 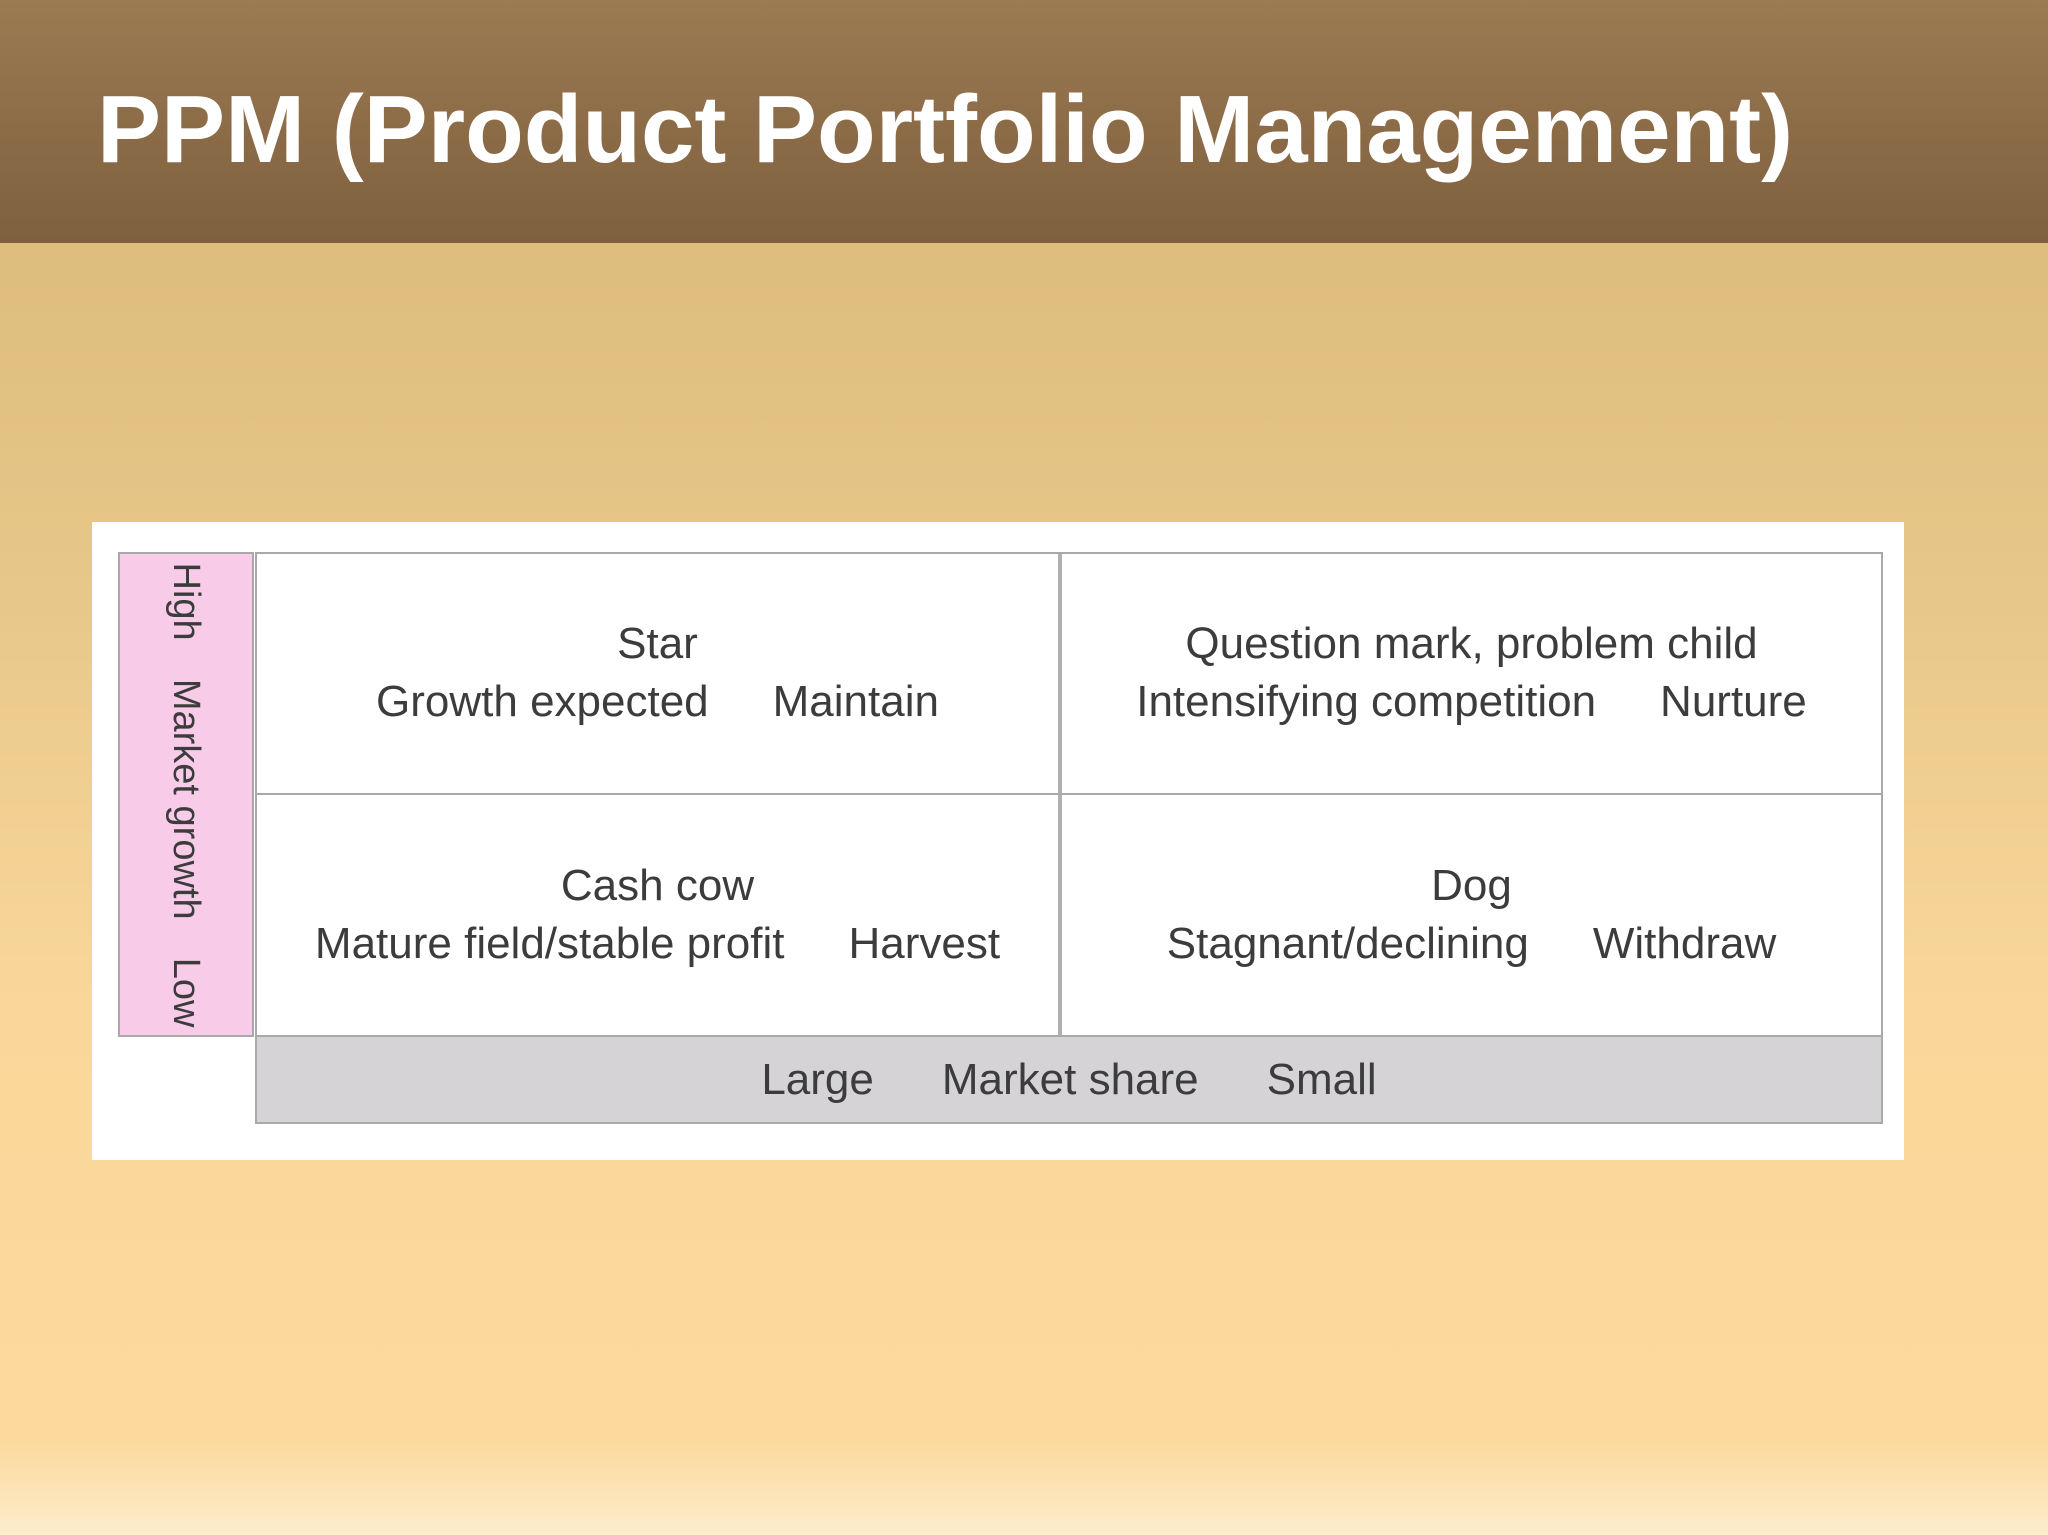 What do you see at coordinates (657, 885) in the screenshot?
I see `quadrant-name: Cash cow` at bounding box center [657, 885].